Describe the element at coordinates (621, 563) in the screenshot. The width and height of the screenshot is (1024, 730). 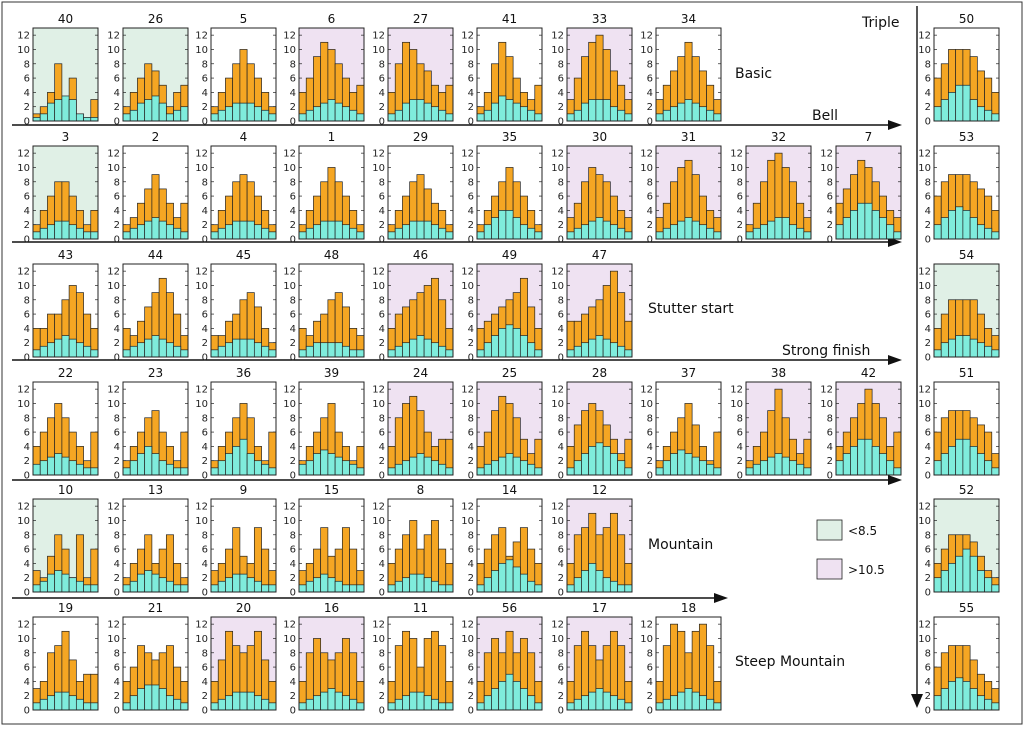
I see `bar-upper` at that location.